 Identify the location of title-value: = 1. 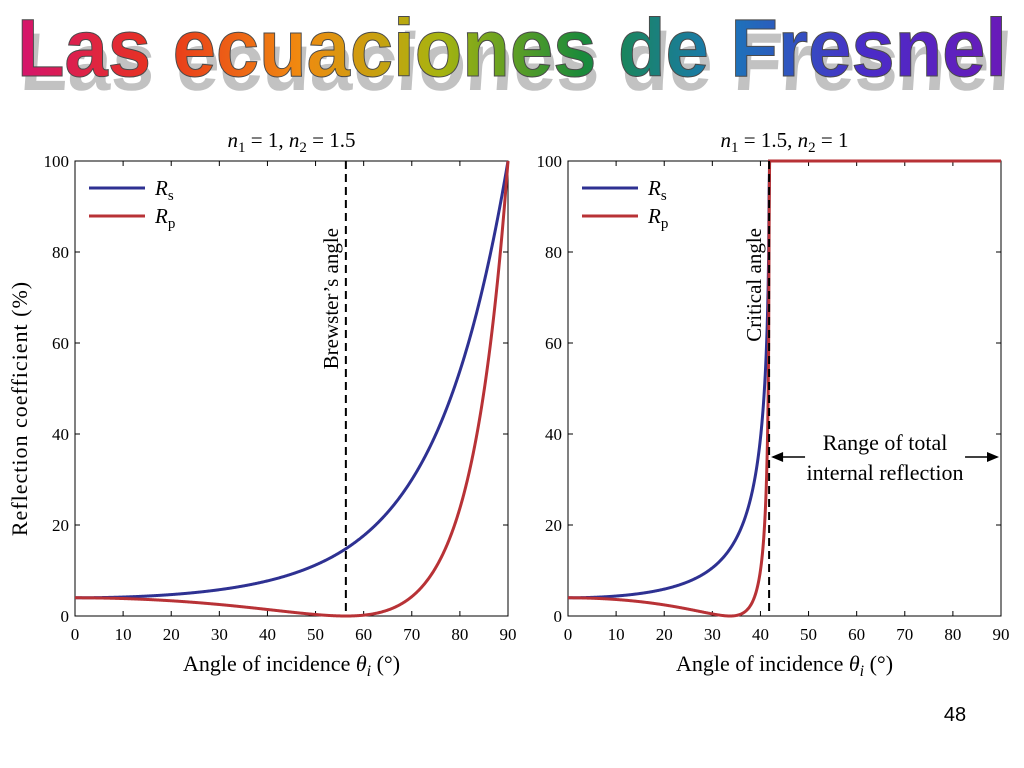
(832, 140).